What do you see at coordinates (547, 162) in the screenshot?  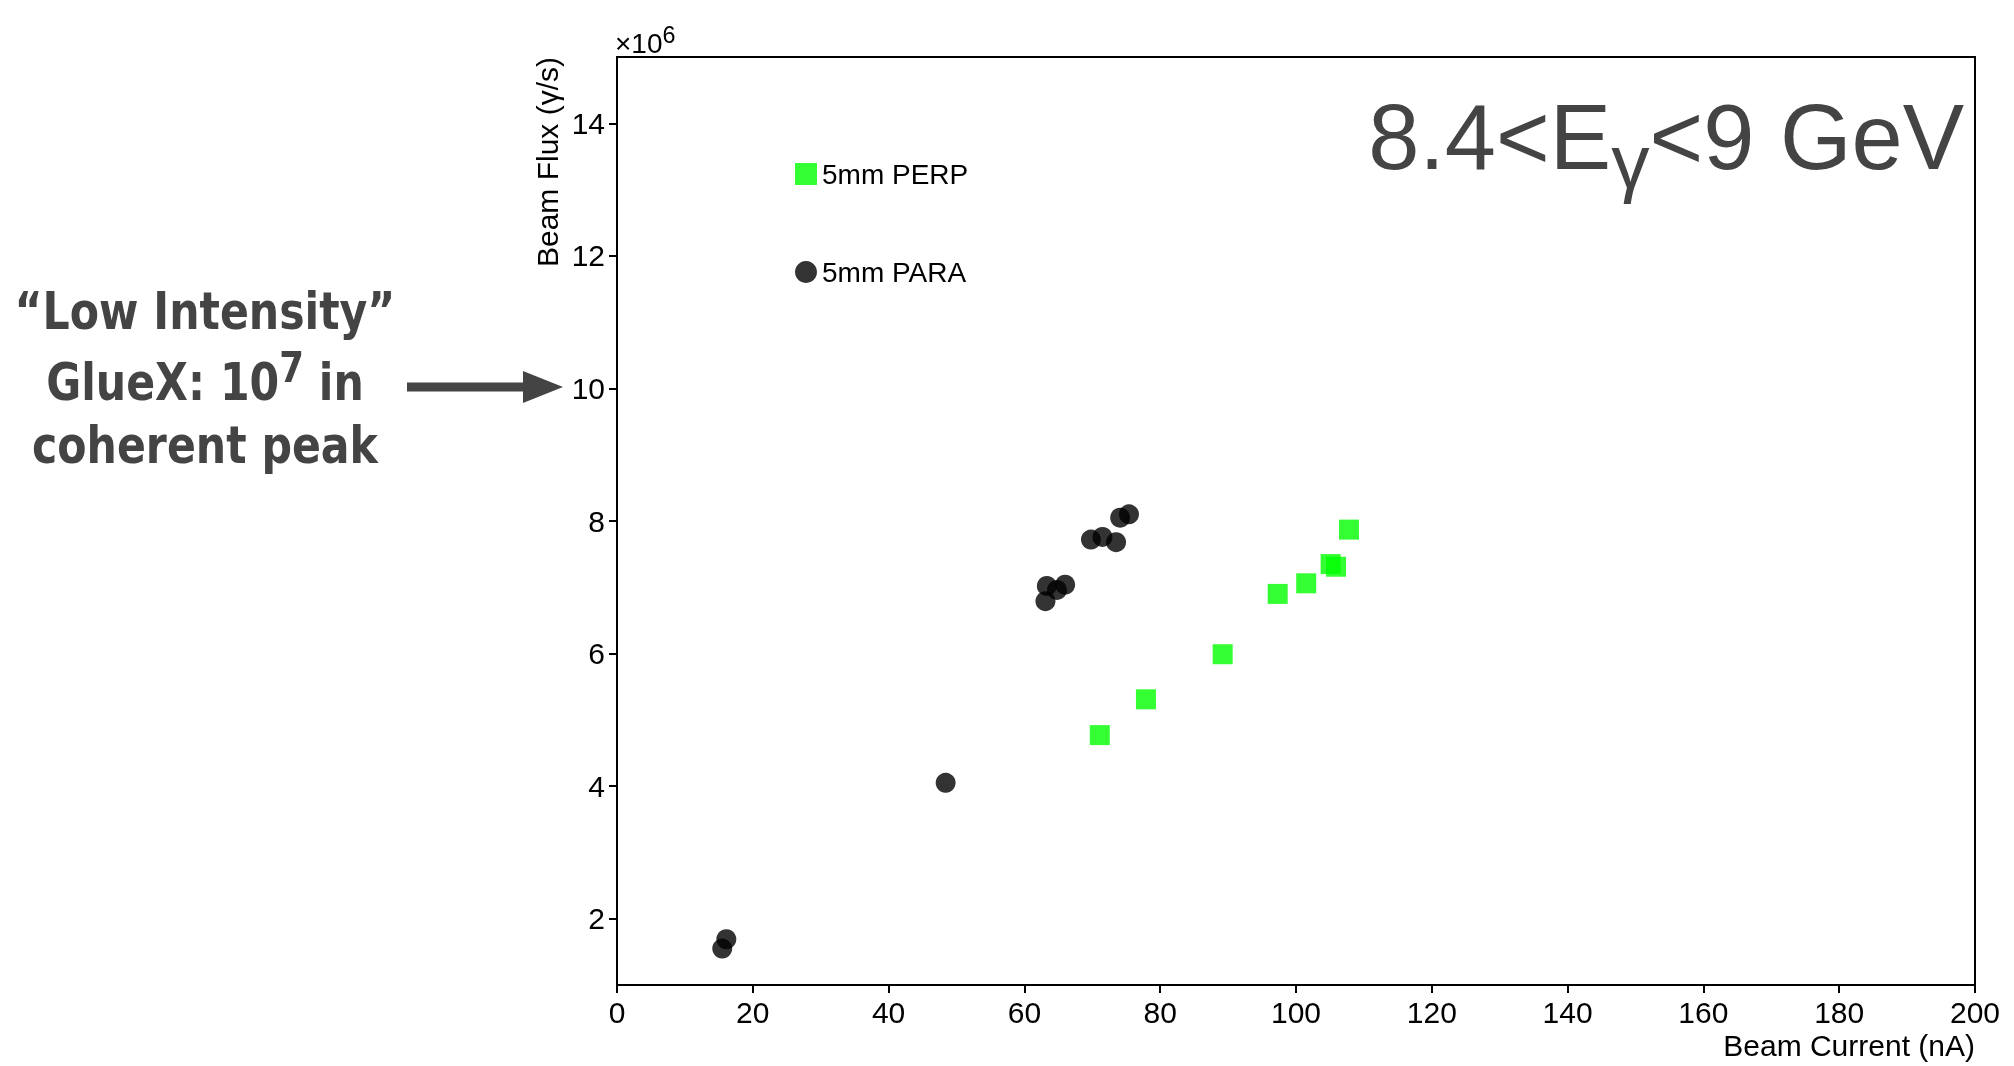 I see `y-axis-title: Beam Flux (γ/s)` at bounding box center [547, 162].